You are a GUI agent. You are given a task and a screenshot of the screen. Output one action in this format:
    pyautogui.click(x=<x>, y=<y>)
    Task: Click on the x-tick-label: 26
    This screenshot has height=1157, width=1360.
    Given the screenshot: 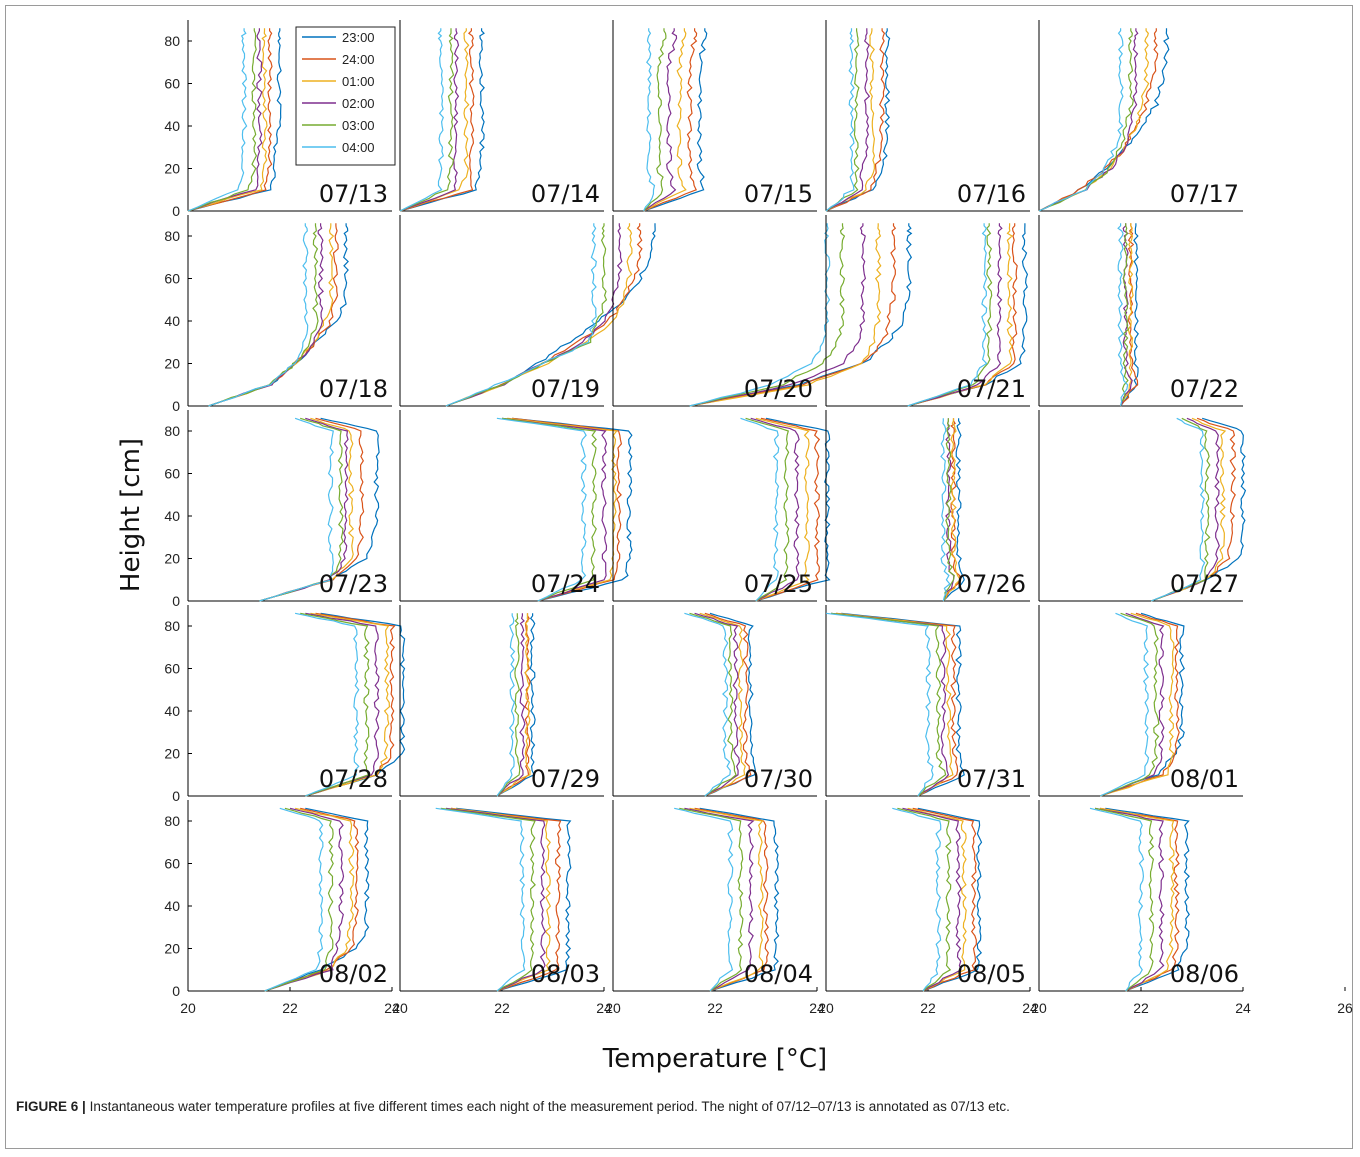 What is the action you would take?
    pyautogui.click(x=1345, y=1008)
    